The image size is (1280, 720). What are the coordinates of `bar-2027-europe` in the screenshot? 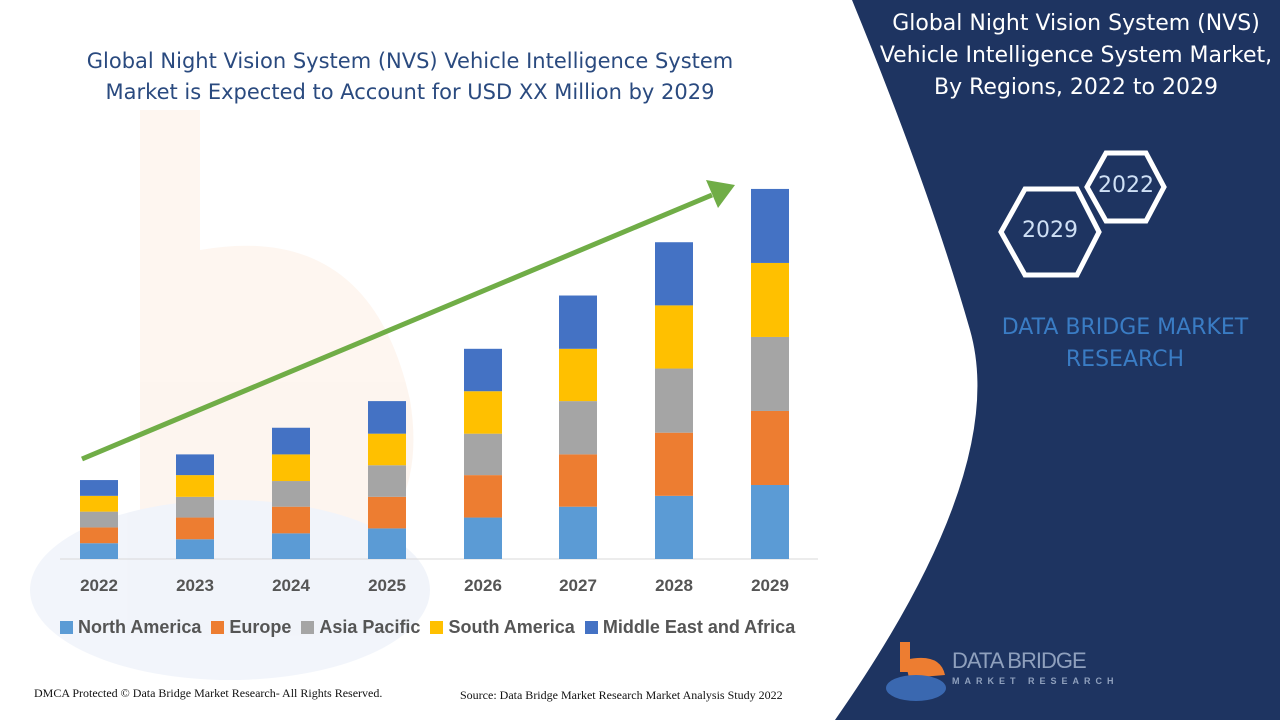 It's located at (578, 480).